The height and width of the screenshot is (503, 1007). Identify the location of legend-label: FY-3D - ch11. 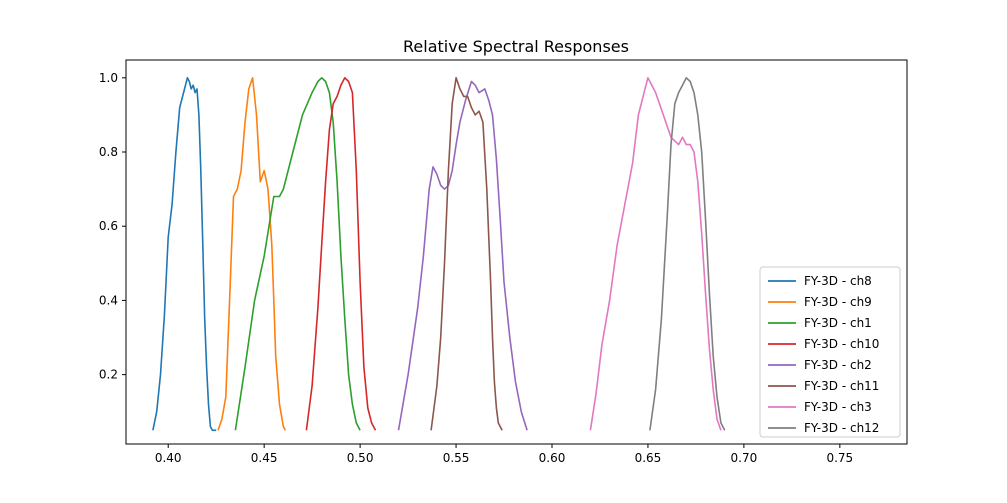
(841, 386).